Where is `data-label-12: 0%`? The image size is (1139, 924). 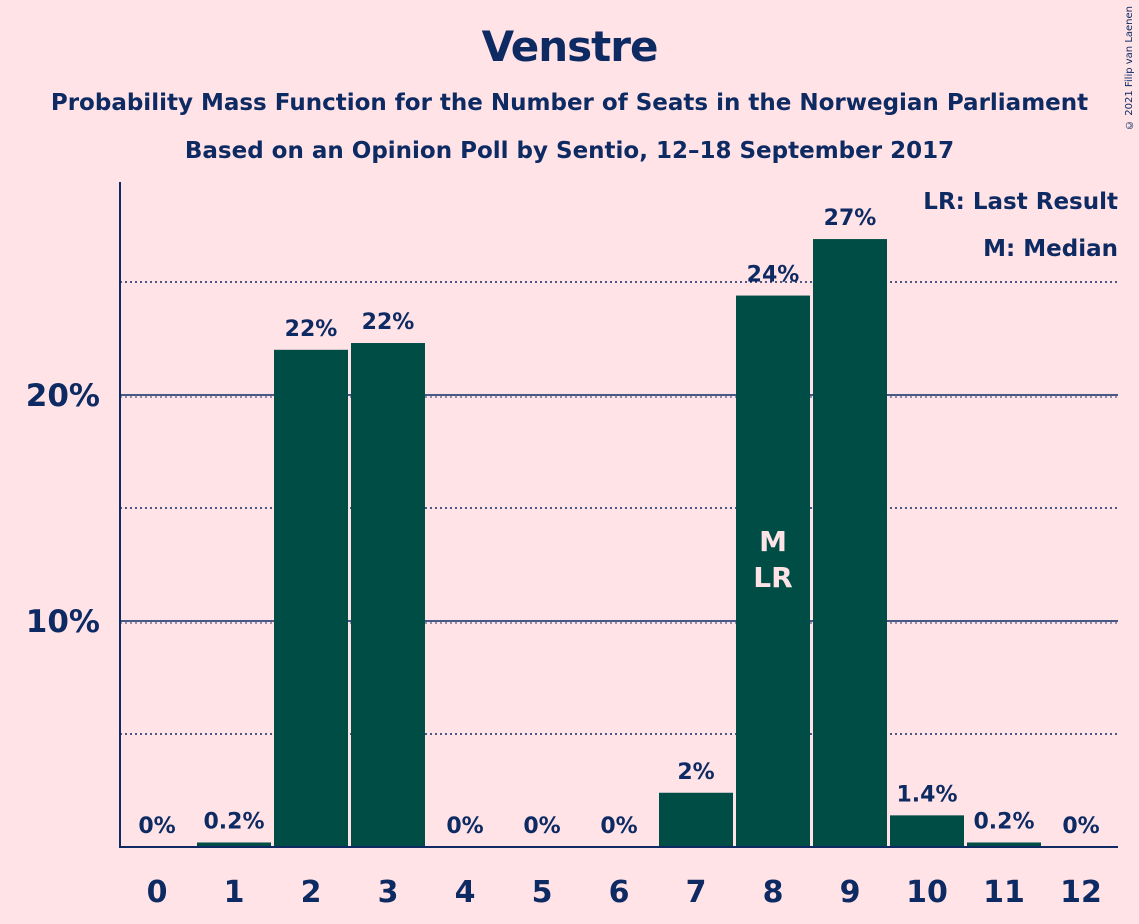
data-label-12: 0% is located at coordinates (1080, 826).